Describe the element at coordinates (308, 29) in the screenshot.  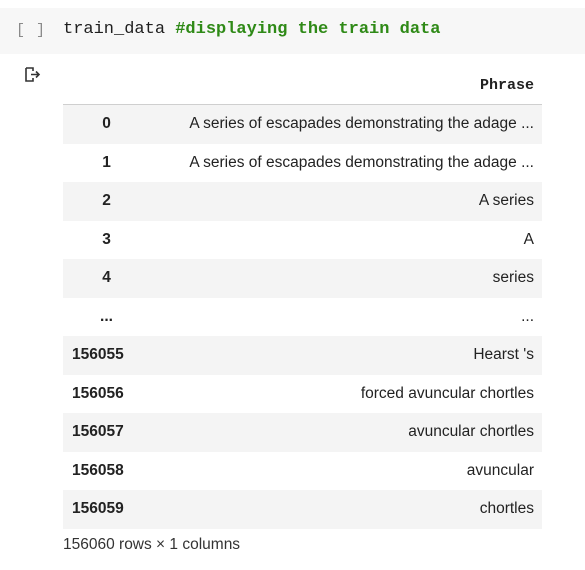
I see `code-comment: #displaying the train data` at that location.